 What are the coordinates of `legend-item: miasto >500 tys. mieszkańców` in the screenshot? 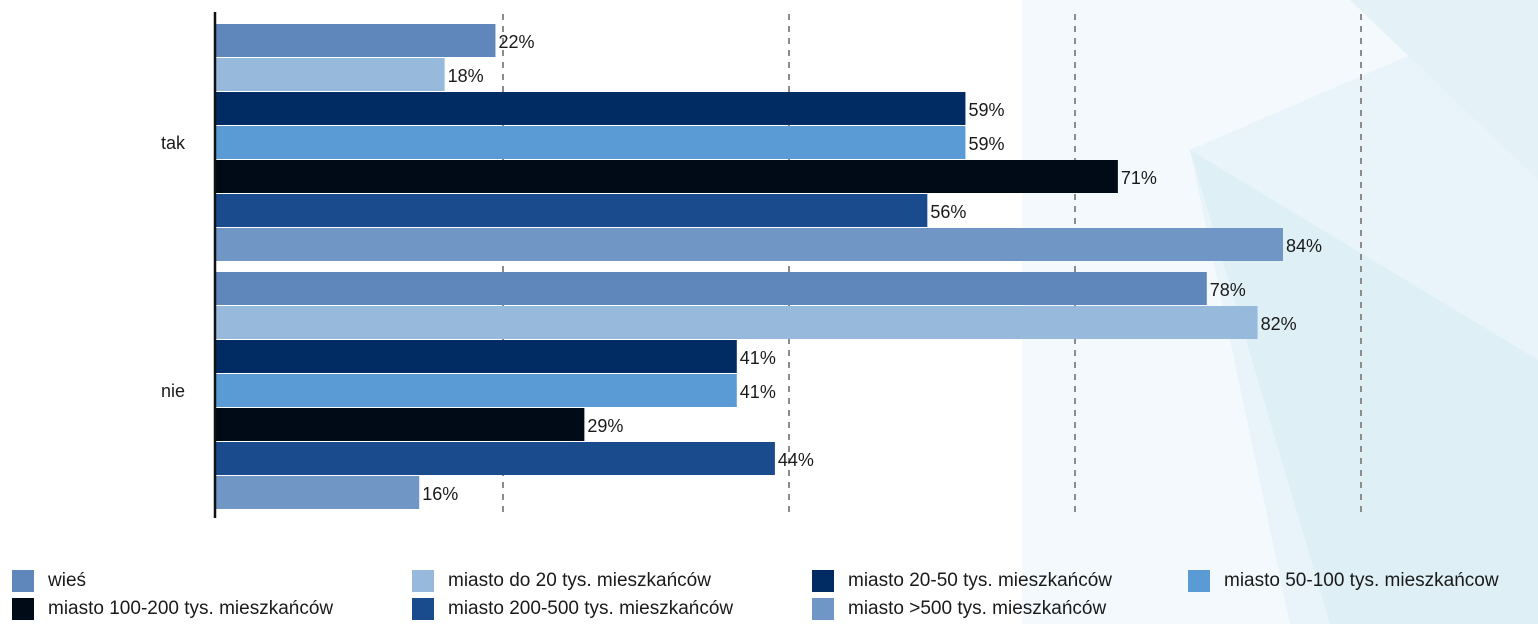 It's located at (959, 609).